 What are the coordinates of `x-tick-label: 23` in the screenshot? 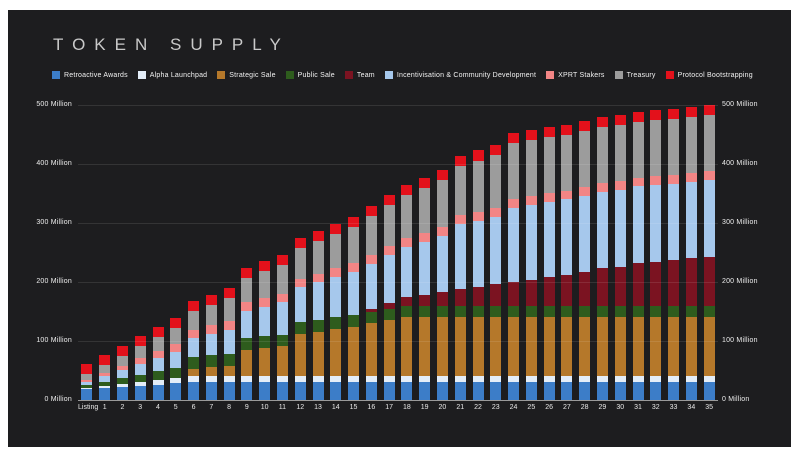 It's located at (495, 407).